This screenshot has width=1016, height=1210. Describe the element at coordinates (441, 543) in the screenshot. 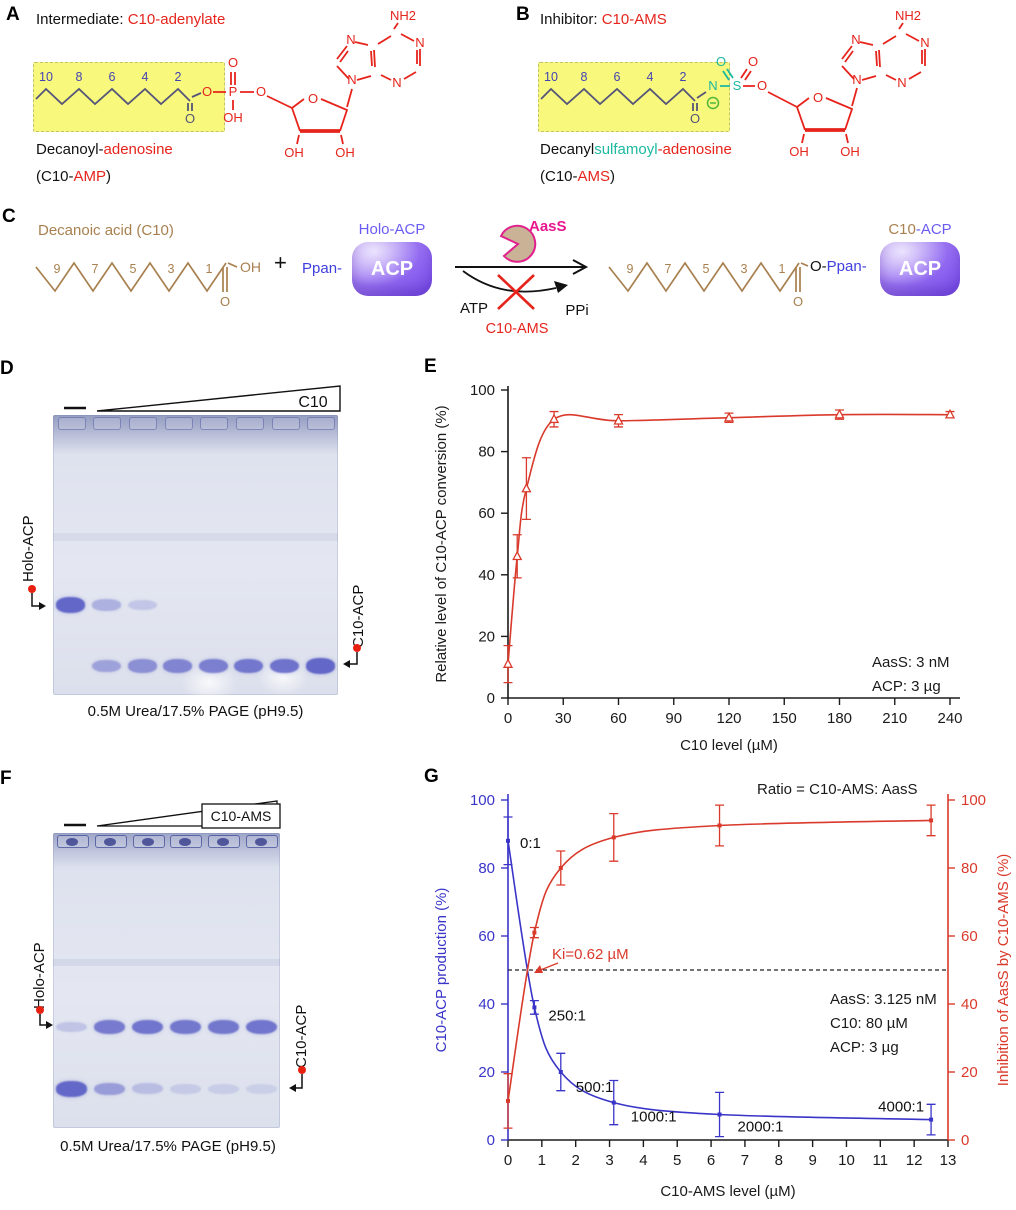

I see `y-axis-title: Relative level of C10-ACP conversion (%)` at that location.